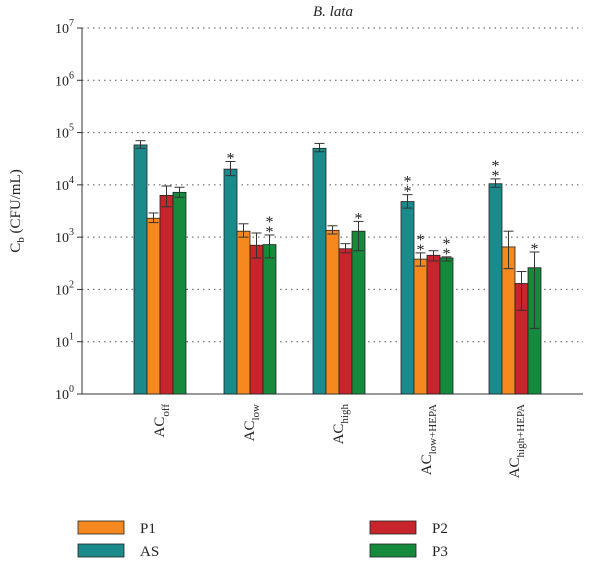 This screenshot has width=600, height=565. I want to click on legend-swatch-p1, so click(101, 527).